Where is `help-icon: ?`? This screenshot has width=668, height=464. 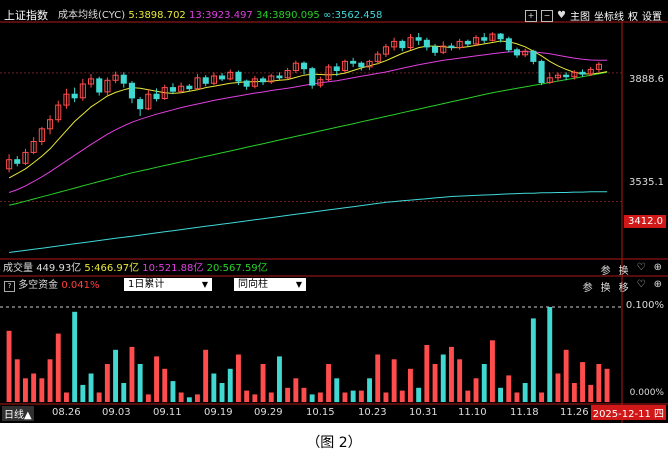 help-icon: ? is located at coordinates (9, 286).